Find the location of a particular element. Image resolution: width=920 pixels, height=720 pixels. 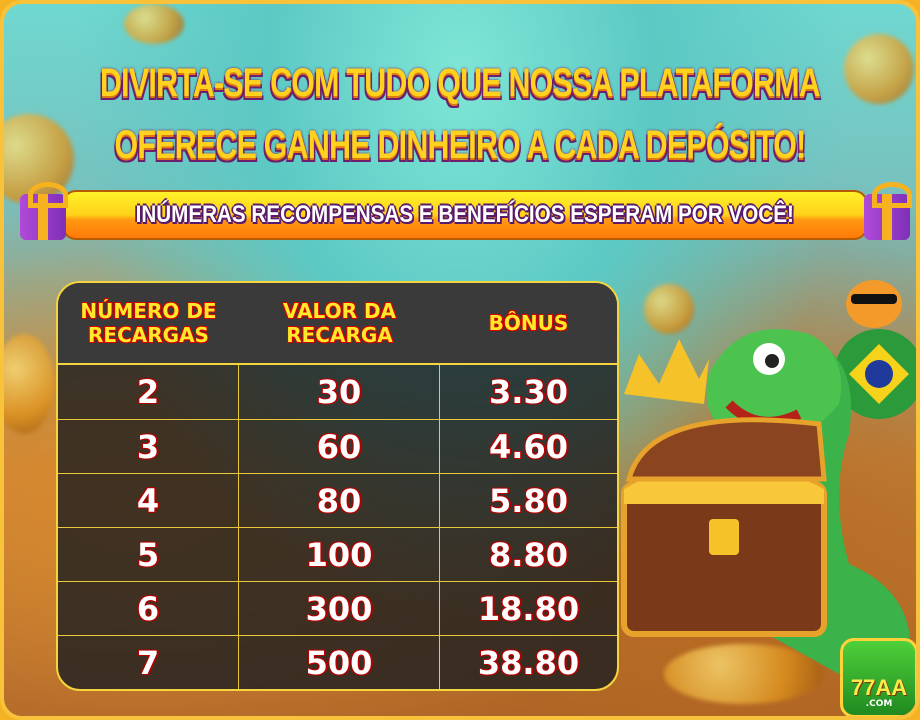

recharge-count: 2 is located at coordinates (148, 392).